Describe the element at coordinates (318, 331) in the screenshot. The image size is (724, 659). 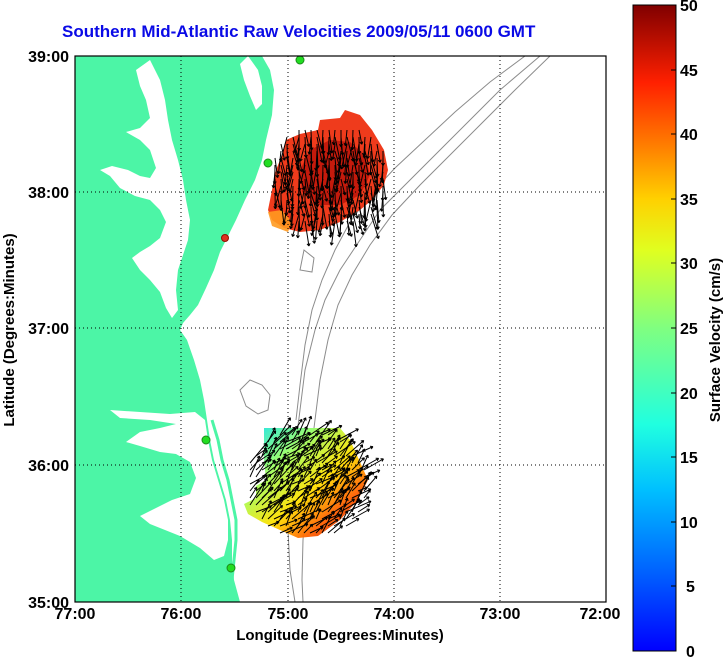
I see `velocity-vectors` at that location.